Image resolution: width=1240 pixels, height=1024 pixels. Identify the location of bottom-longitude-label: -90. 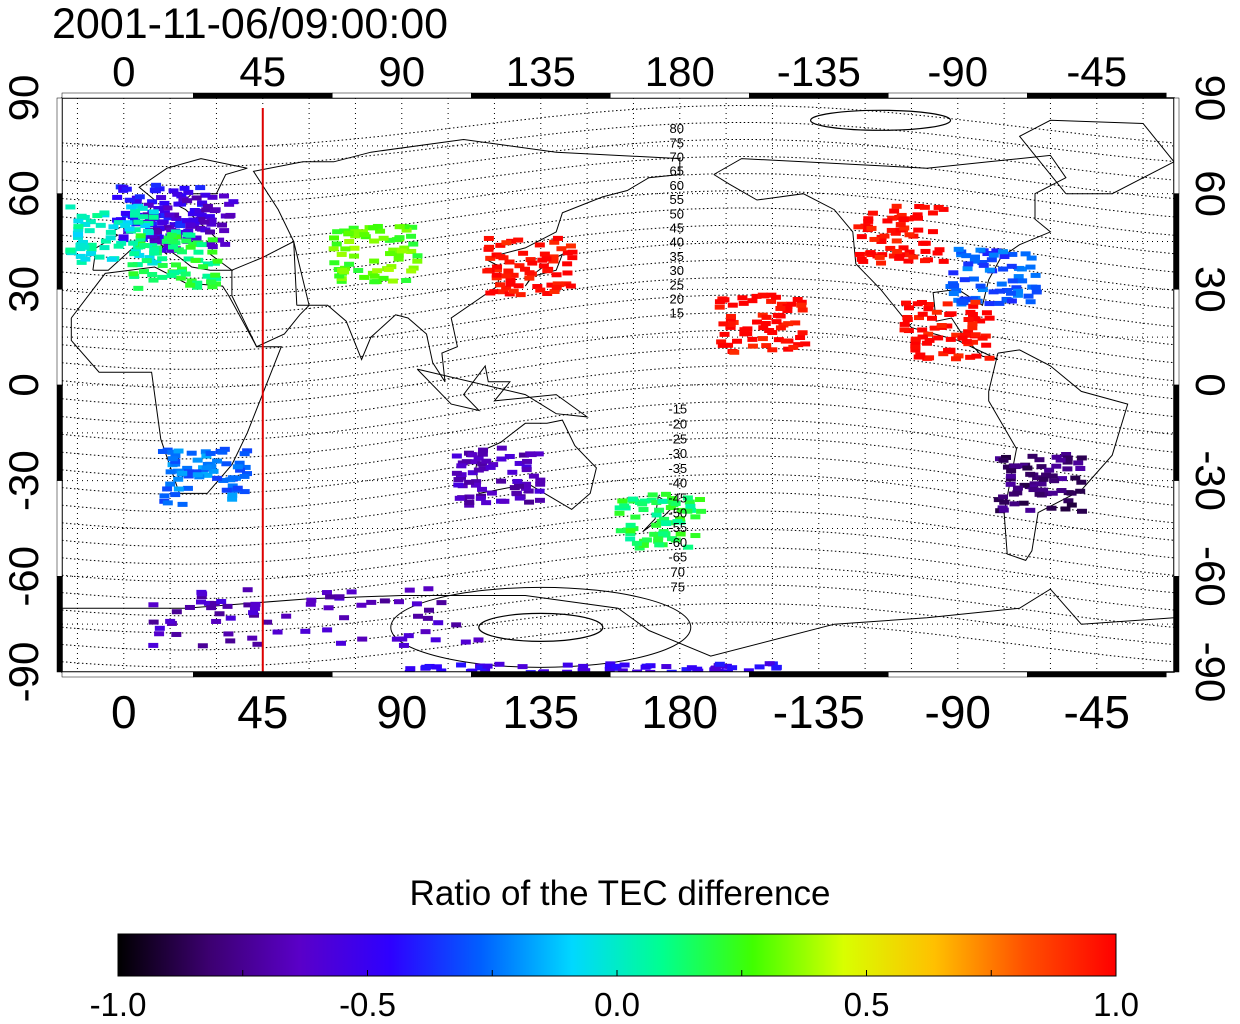
(958, 712).